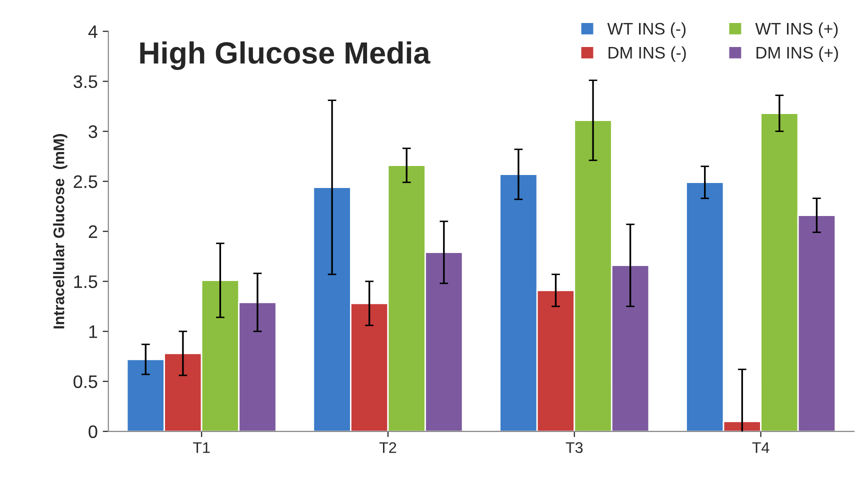 The height and width of the screenshot is (482, 867). What do you see at coordinates (86, 281) in the screenshot?
I see `y-tick-label: 1.5` at bounding box center [86, 281].